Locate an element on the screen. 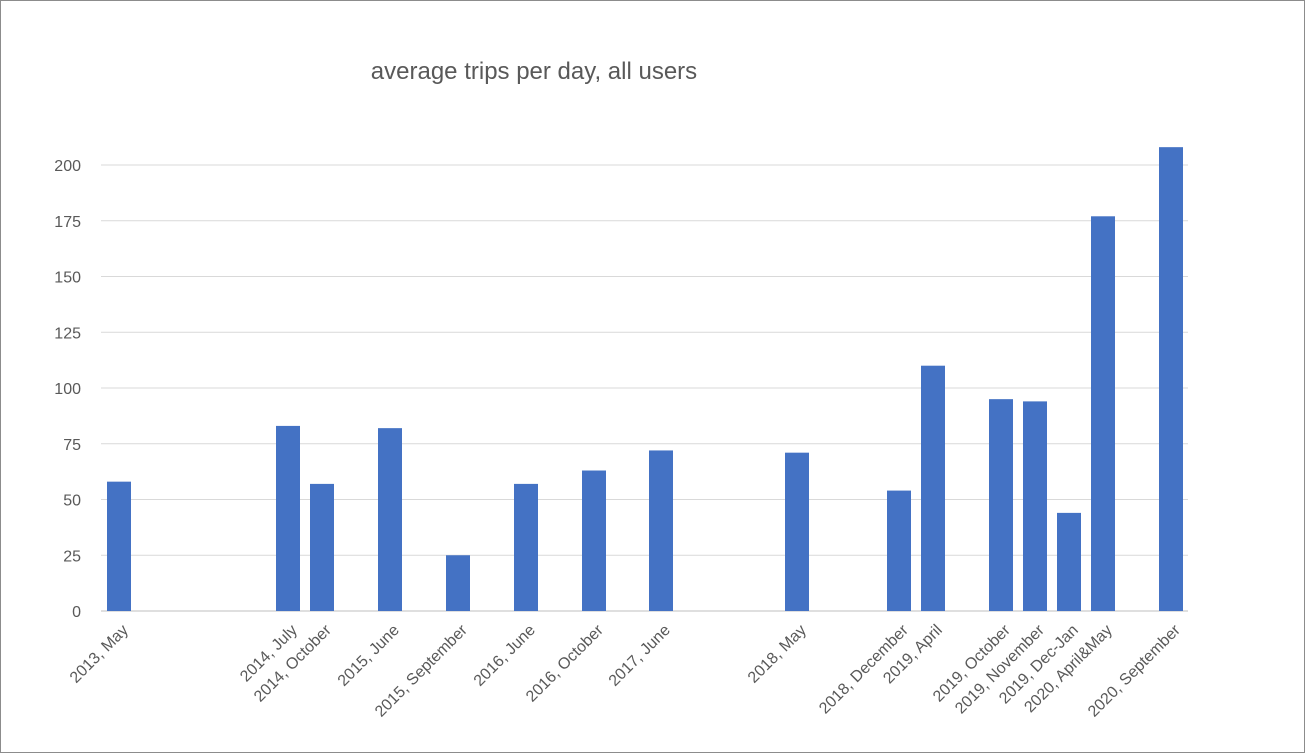 This screenshot has width=1307, height=755. y-tick-label: 25 is located at coordinates (72, 556).